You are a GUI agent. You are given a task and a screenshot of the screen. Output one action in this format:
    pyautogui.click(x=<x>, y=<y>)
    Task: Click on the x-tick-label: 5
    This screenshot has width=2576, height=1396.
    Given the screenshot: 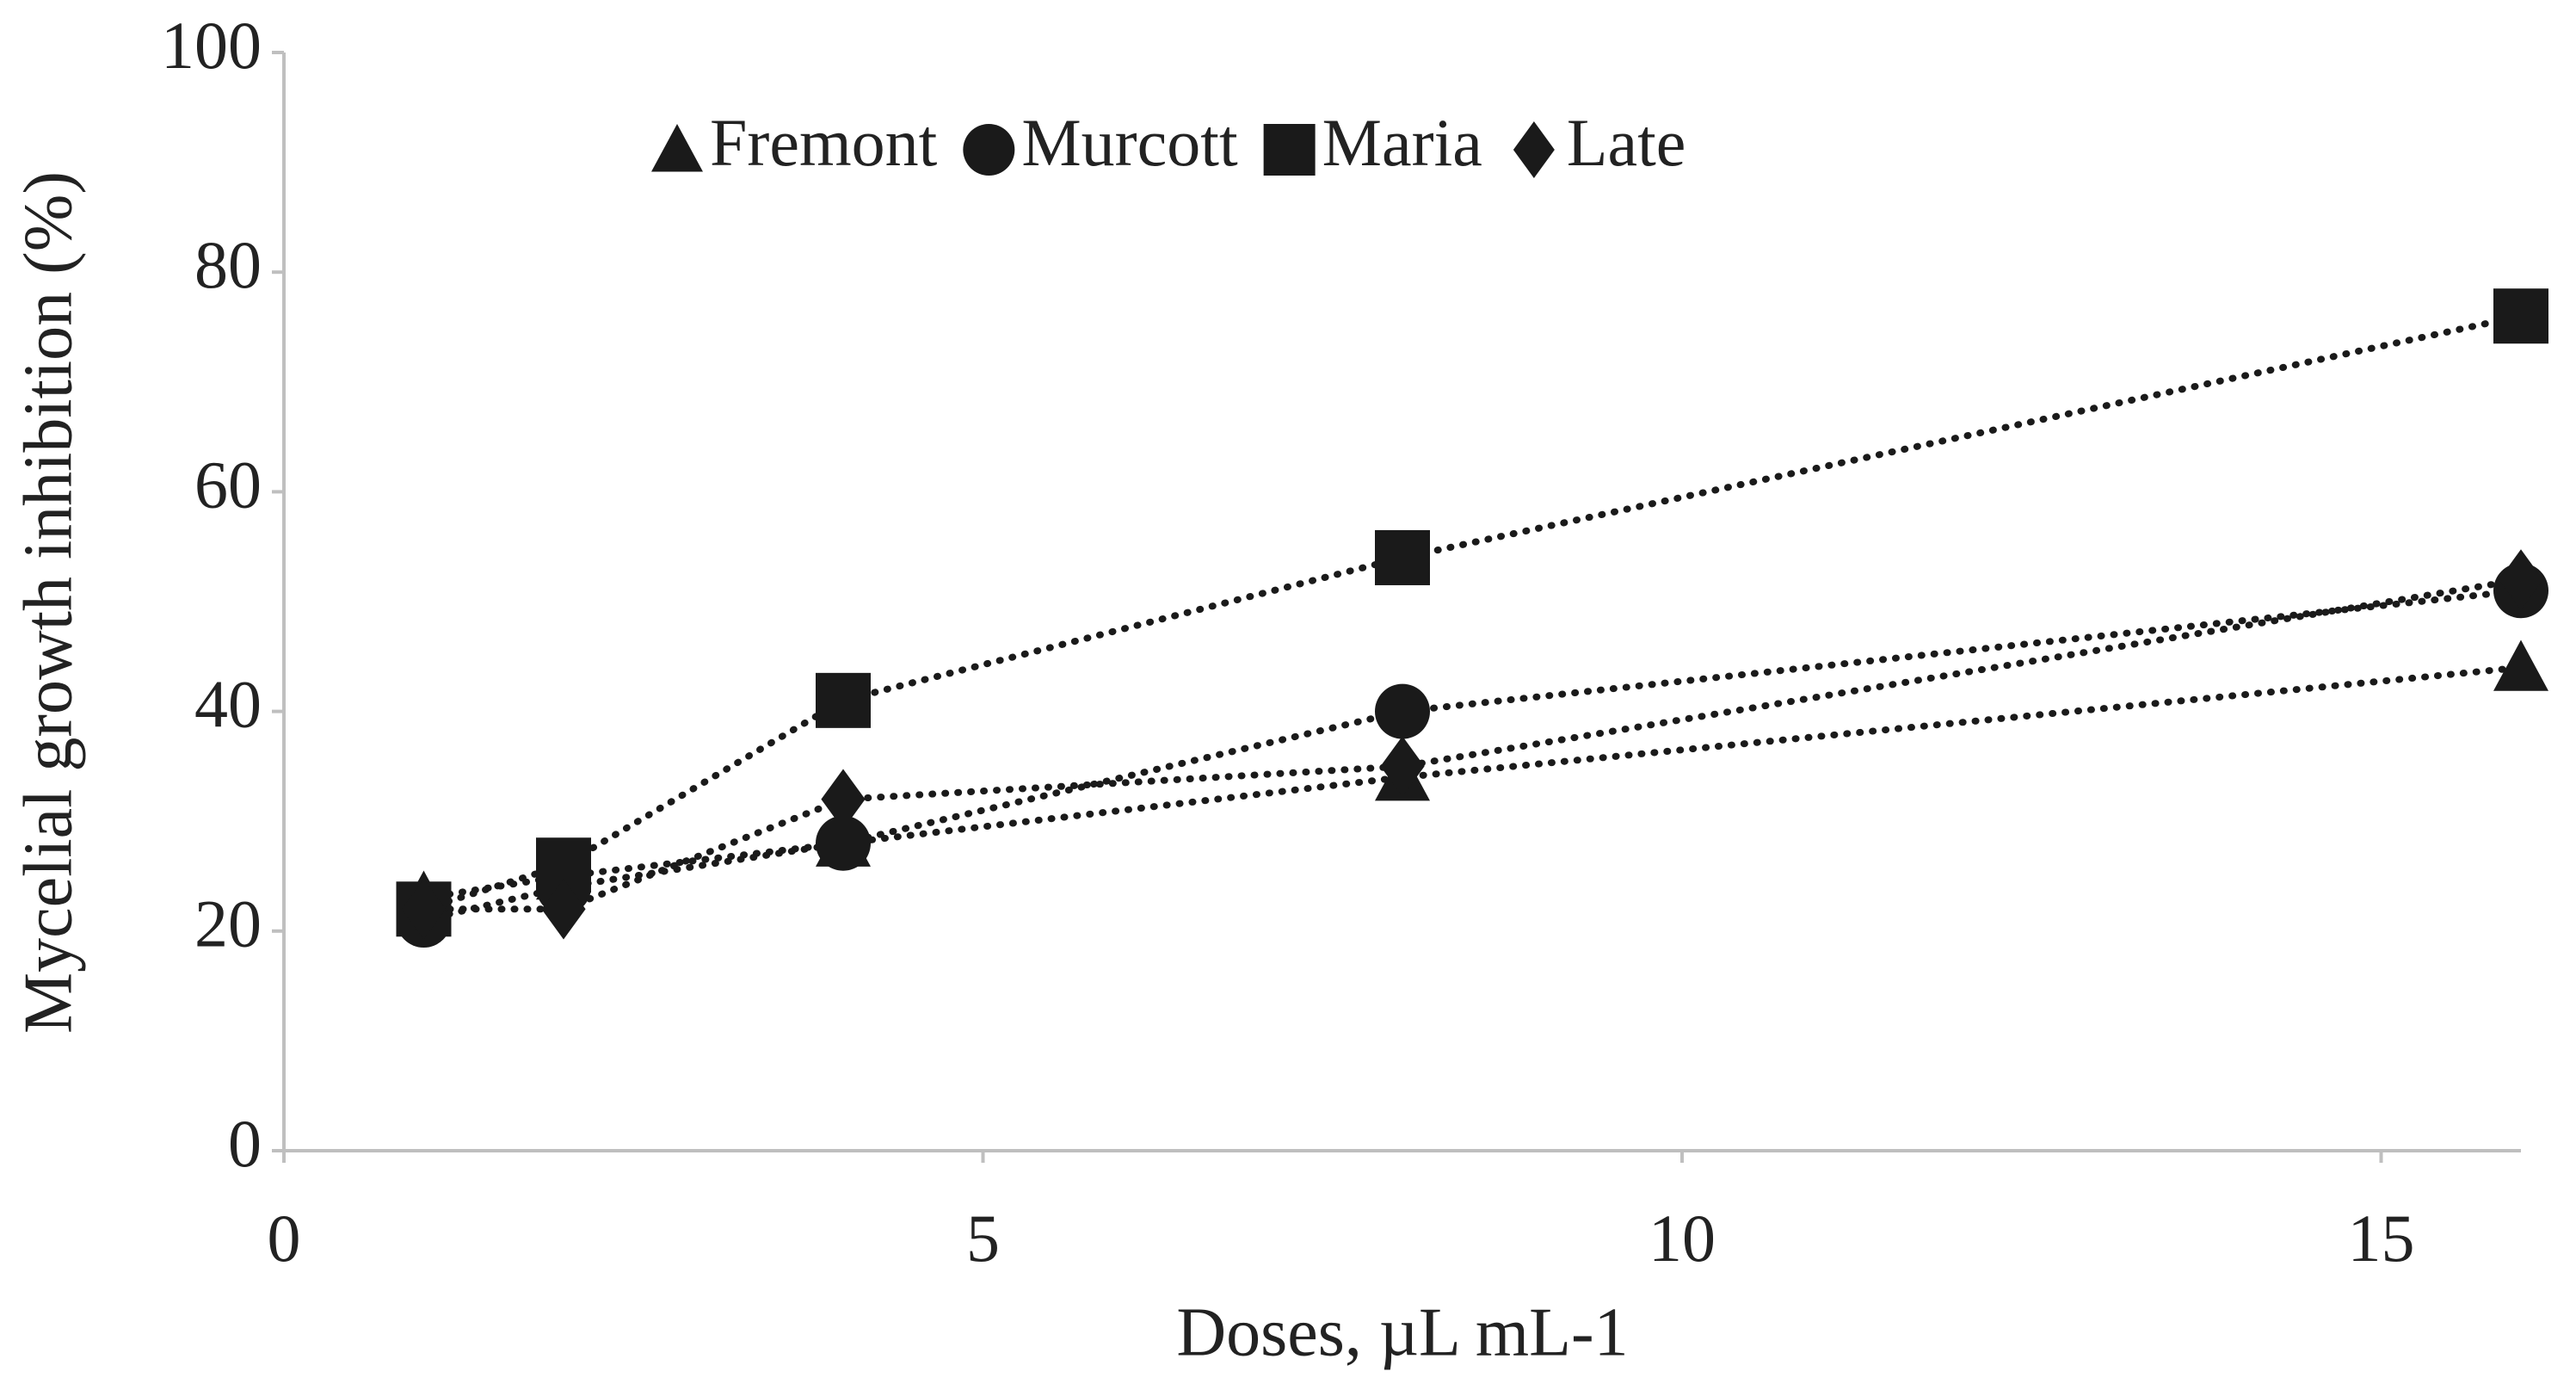 What is the action you would take?
    pyautogui.click(x=983, y=1238)
    